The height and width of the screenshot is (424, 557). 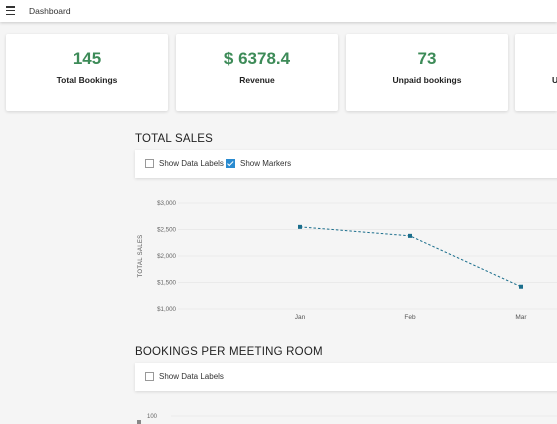 I want to click on y-tick-label: $1,000, so click(x=166, y=309).